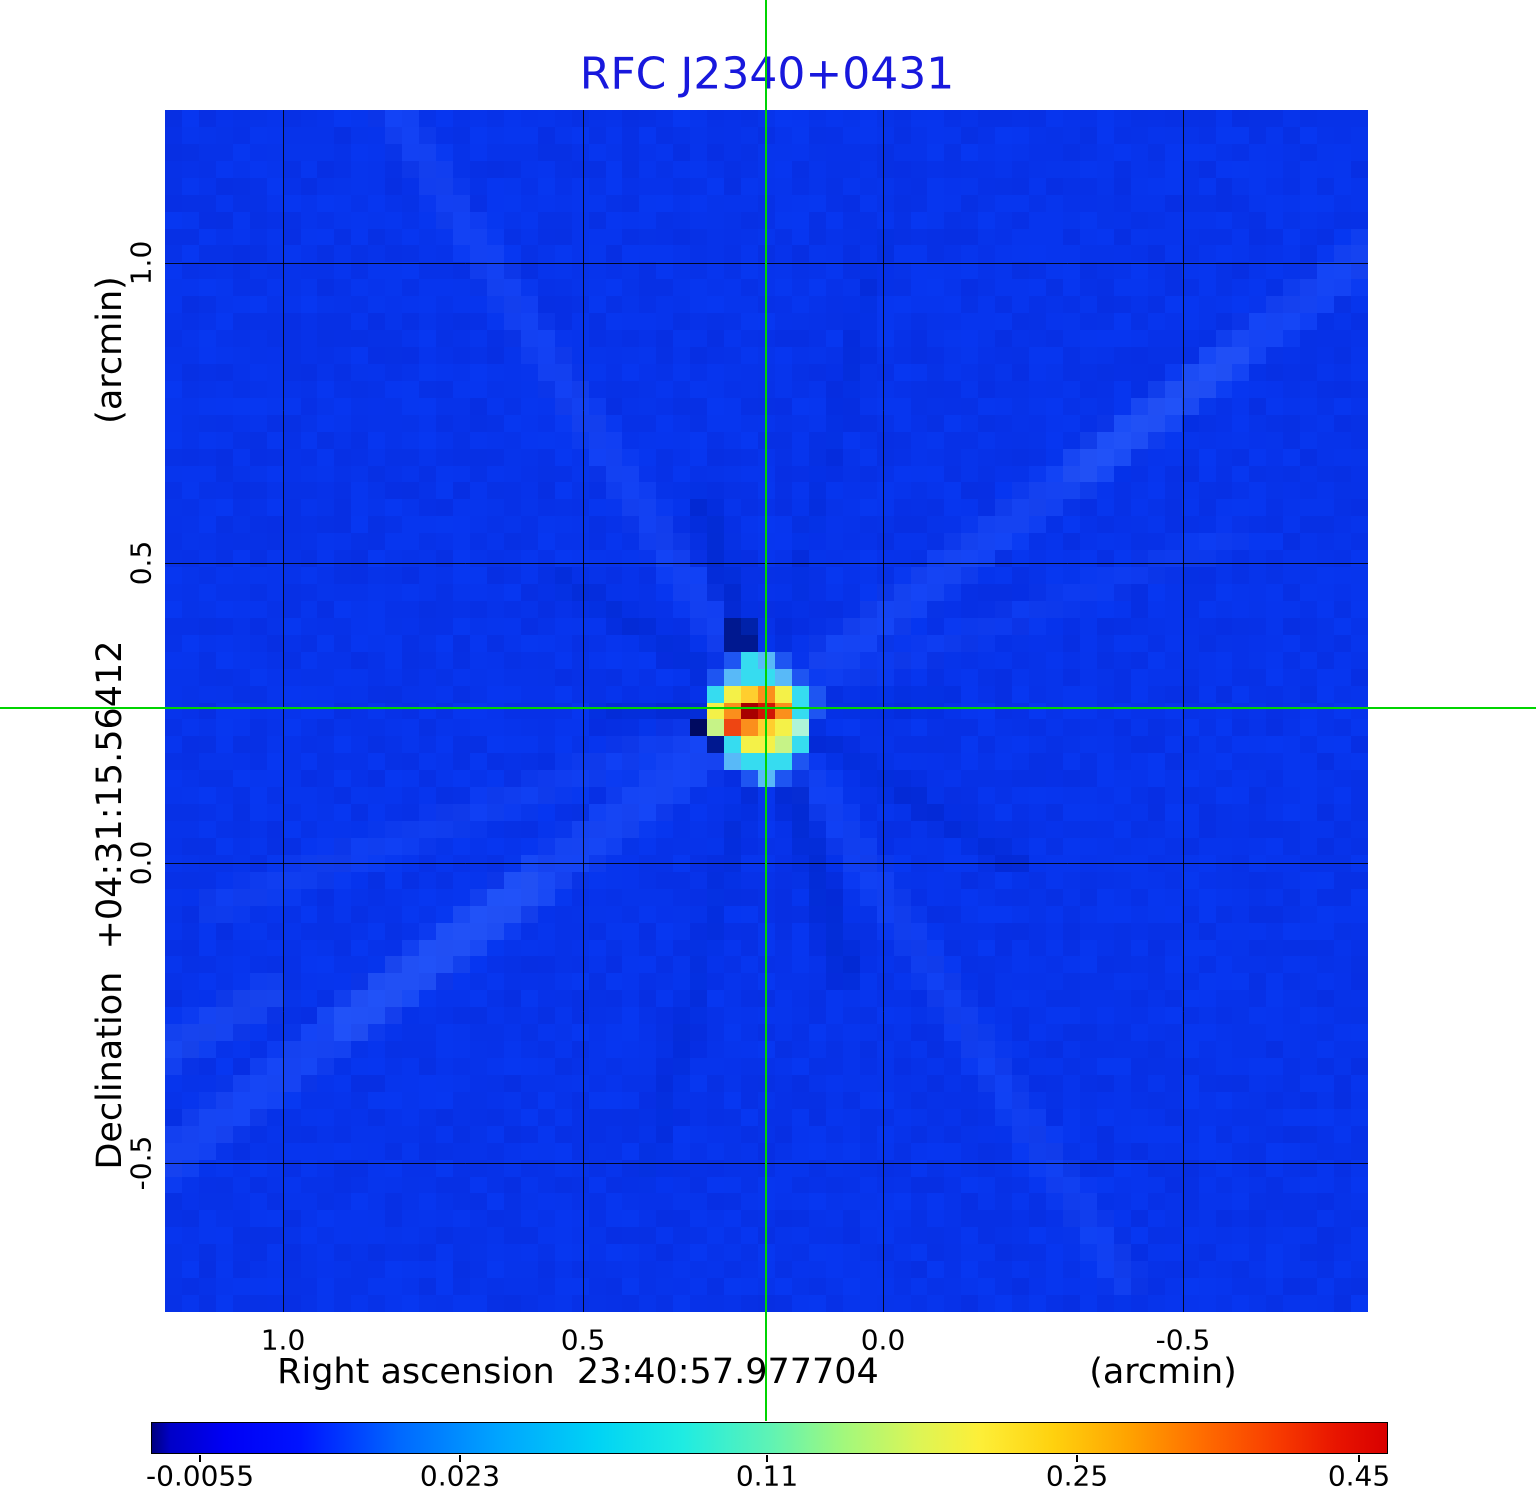 This screenshot has width=1536, height=1511. I want to click on y-axis-unit-label: (arcmin), so click(110, 350).